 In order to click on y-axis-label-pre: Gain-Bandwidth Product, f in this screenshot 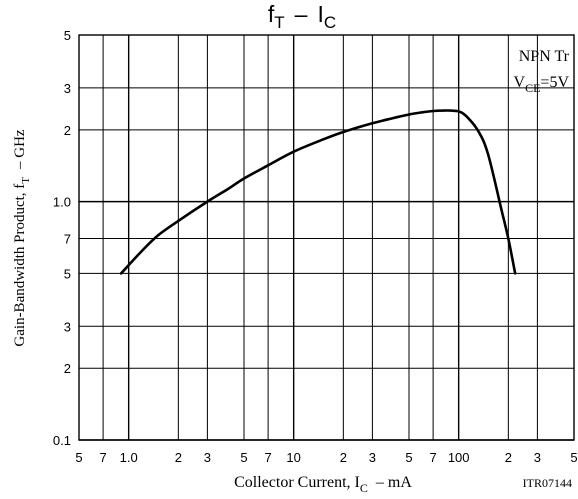, I will do `click(20, 265)`.